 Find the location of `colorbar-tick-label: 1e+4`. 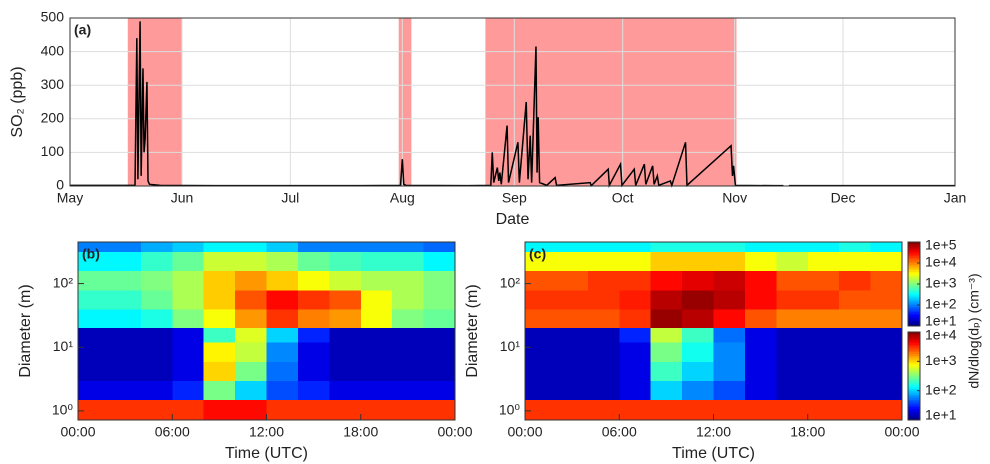

colorbar-tick-label: 1e+4 is located at coordinates (941, 335).